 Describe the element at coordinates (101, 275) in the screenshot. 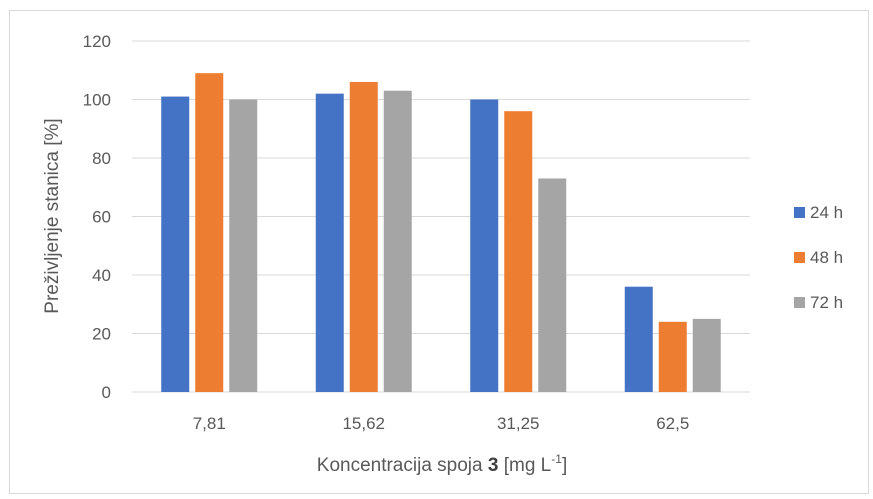

I see `y-tick-label: 40` at that location.